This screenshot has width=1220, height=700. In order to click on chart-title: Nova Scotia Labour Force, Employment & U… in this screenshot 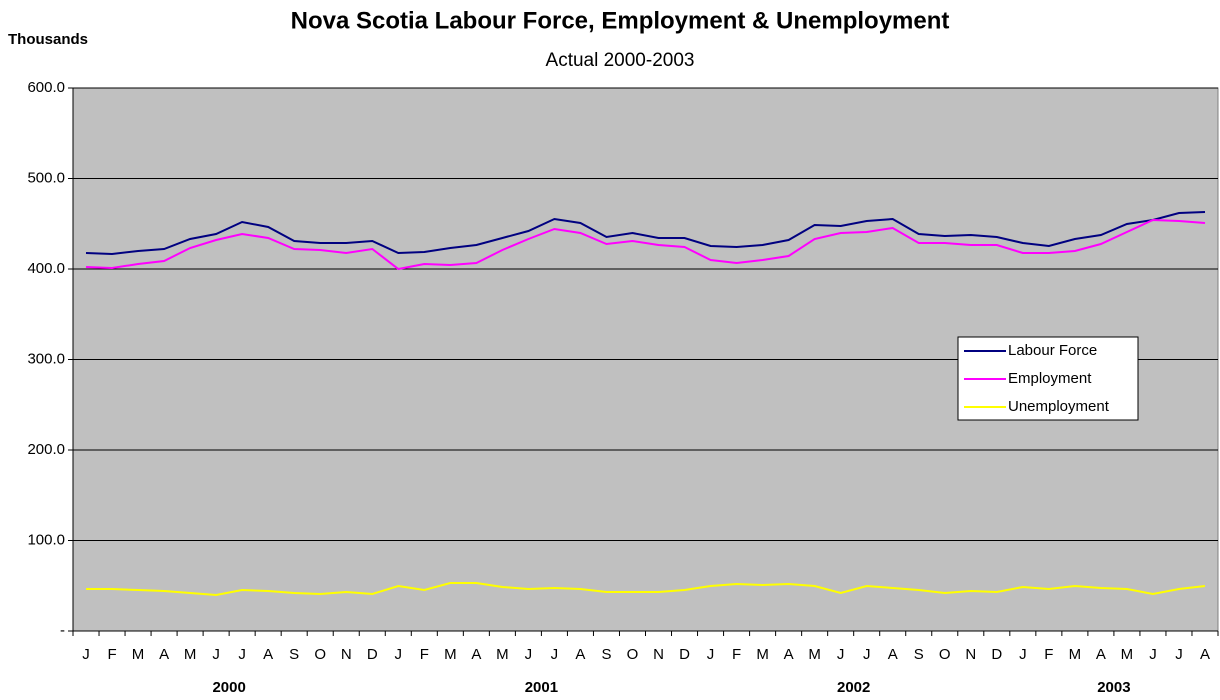, I will do `click(620, 20)`.